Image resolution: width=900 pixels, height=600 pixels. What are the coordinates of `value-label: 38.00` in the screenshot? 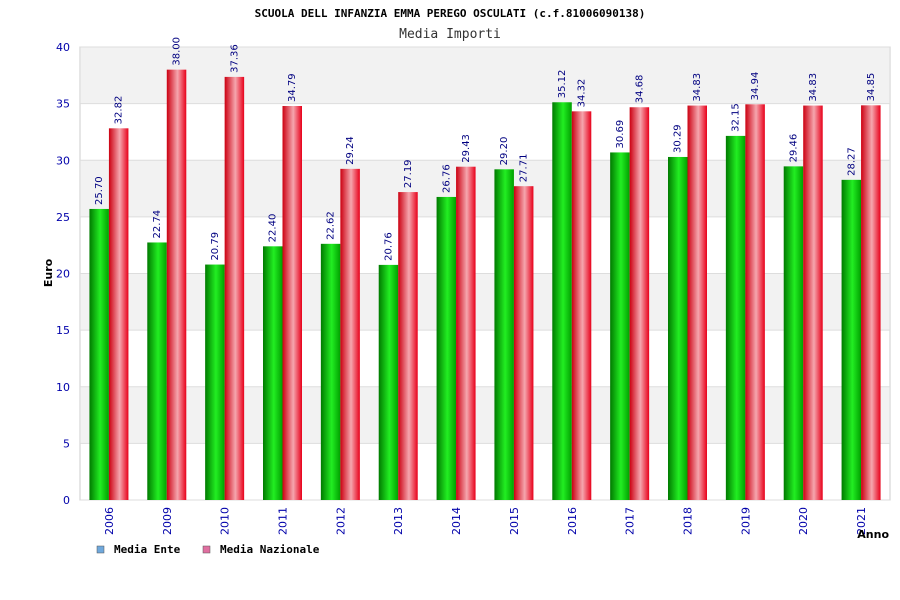 It's located at (177, 51).